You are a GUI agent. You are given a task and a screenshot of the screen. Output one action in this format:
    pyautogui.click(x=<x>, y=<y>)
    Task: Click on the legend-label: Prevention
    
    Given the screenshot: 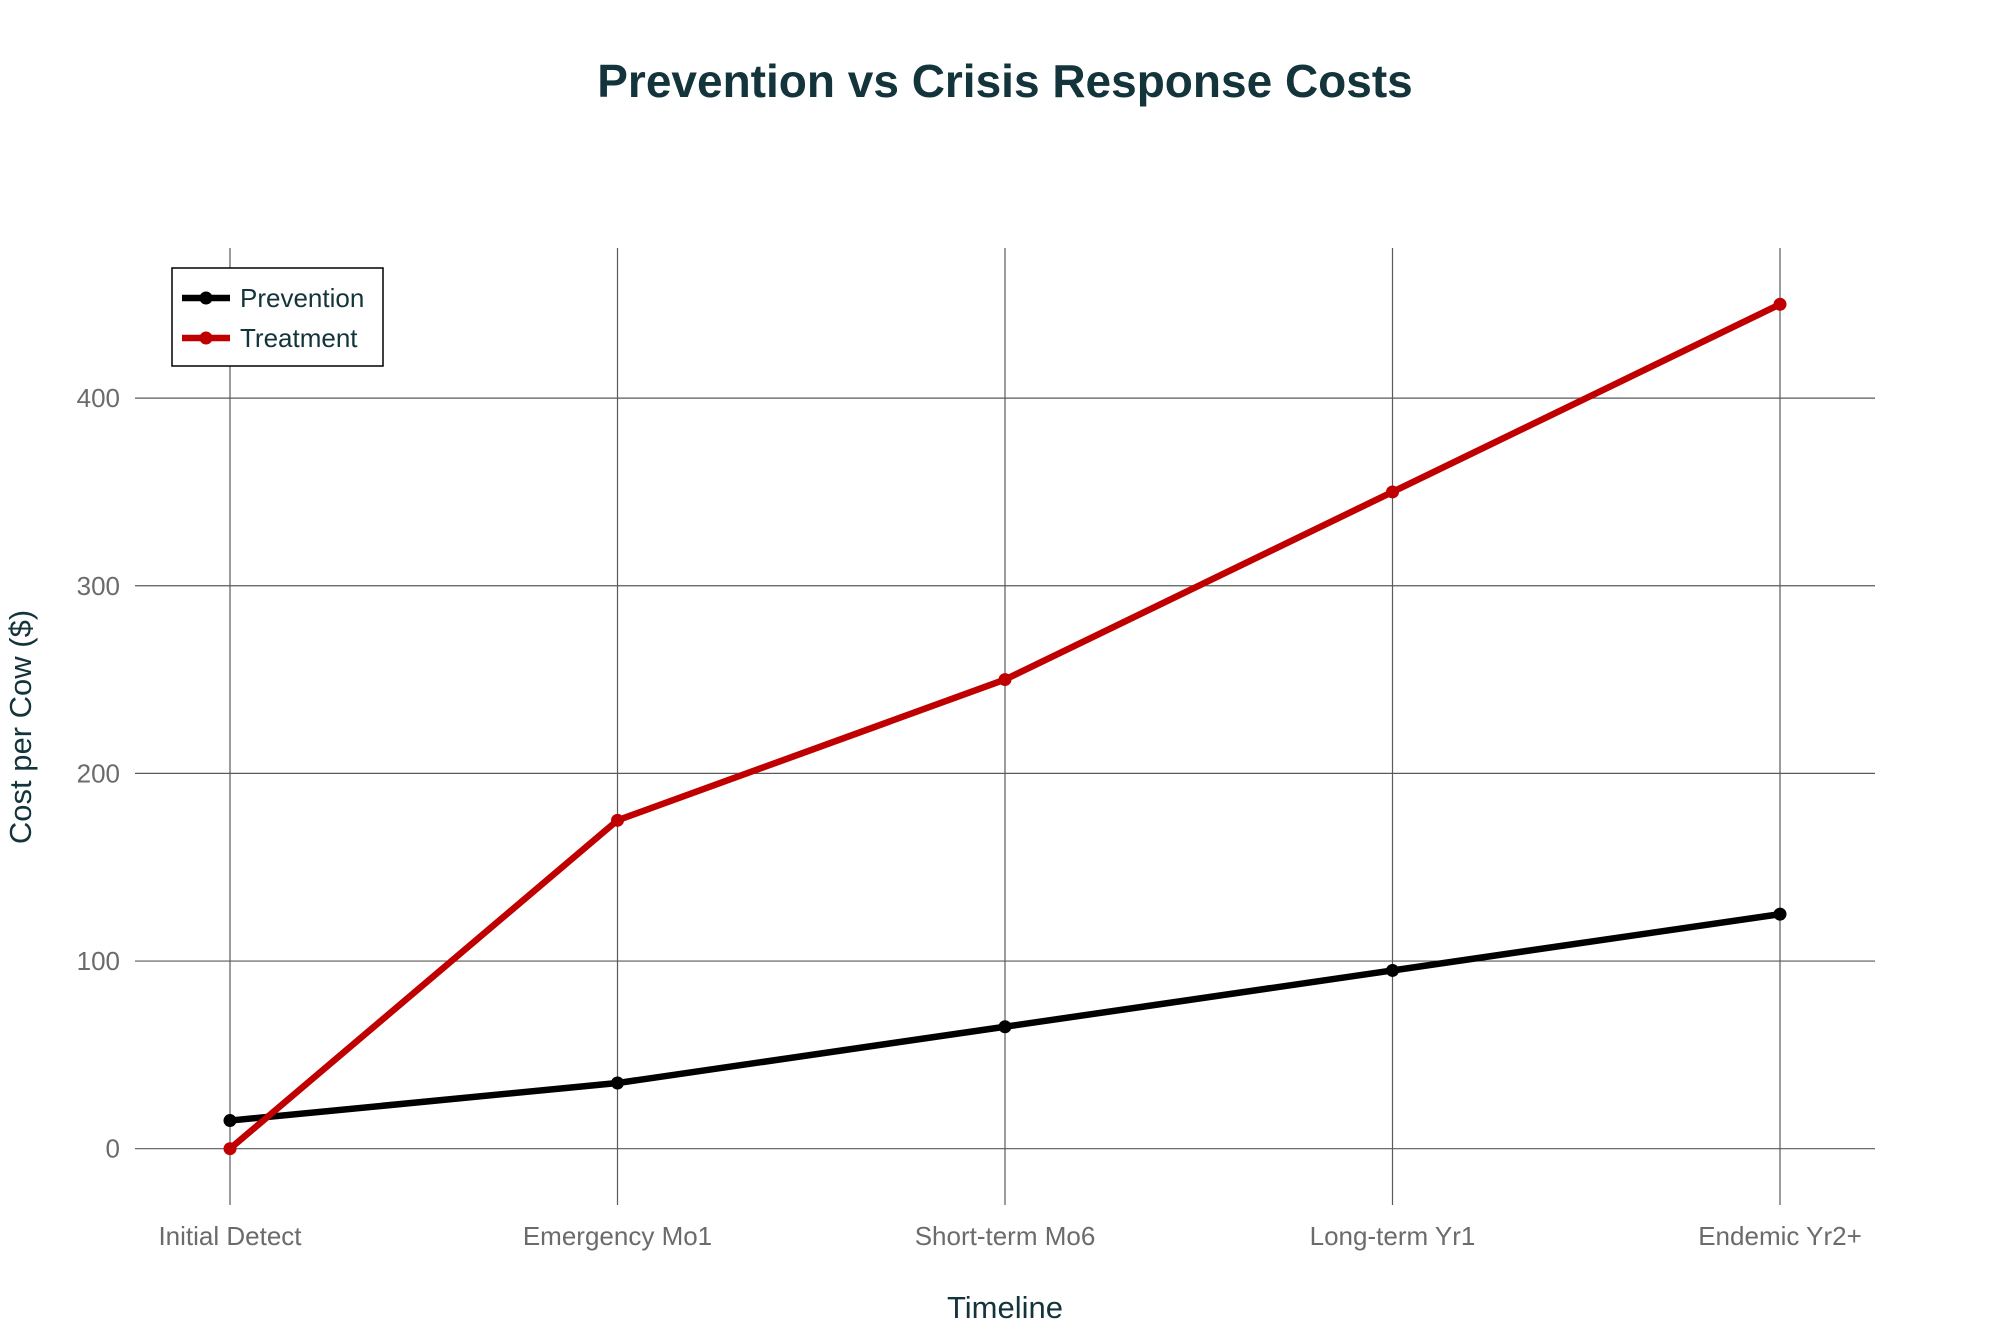 What is the action you would take?
    pyautogui.click(x=302, y=298)
    